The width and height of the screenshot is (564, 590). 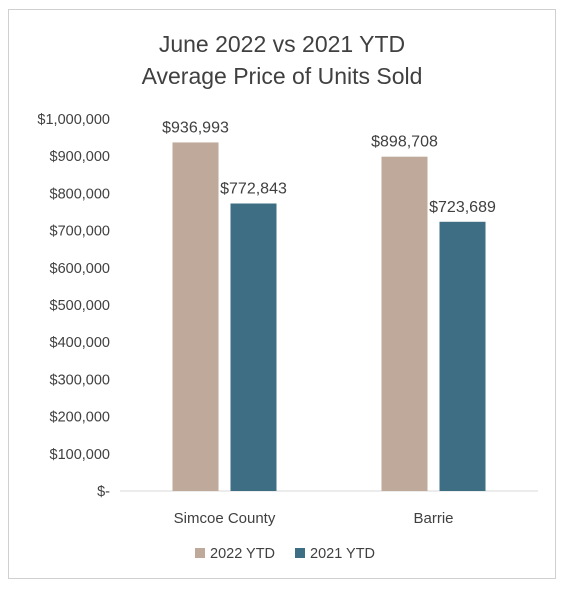 What do you see at coordinates (80, 269) in the screenshot?
I see `y-tick-label: $600,000` at bounding box center [80, 269].